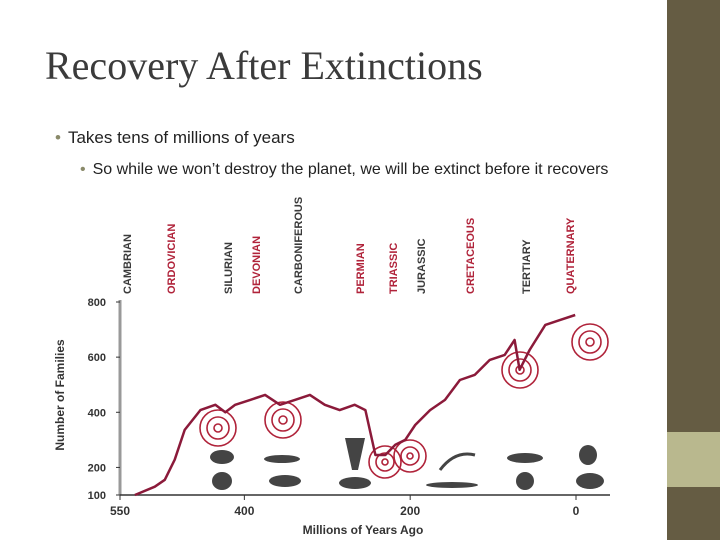  What do you see at coordinates (172, 259) in the screenshot?
I see `period-label: ORDOVICIAN` at bounding box center [172, 259].